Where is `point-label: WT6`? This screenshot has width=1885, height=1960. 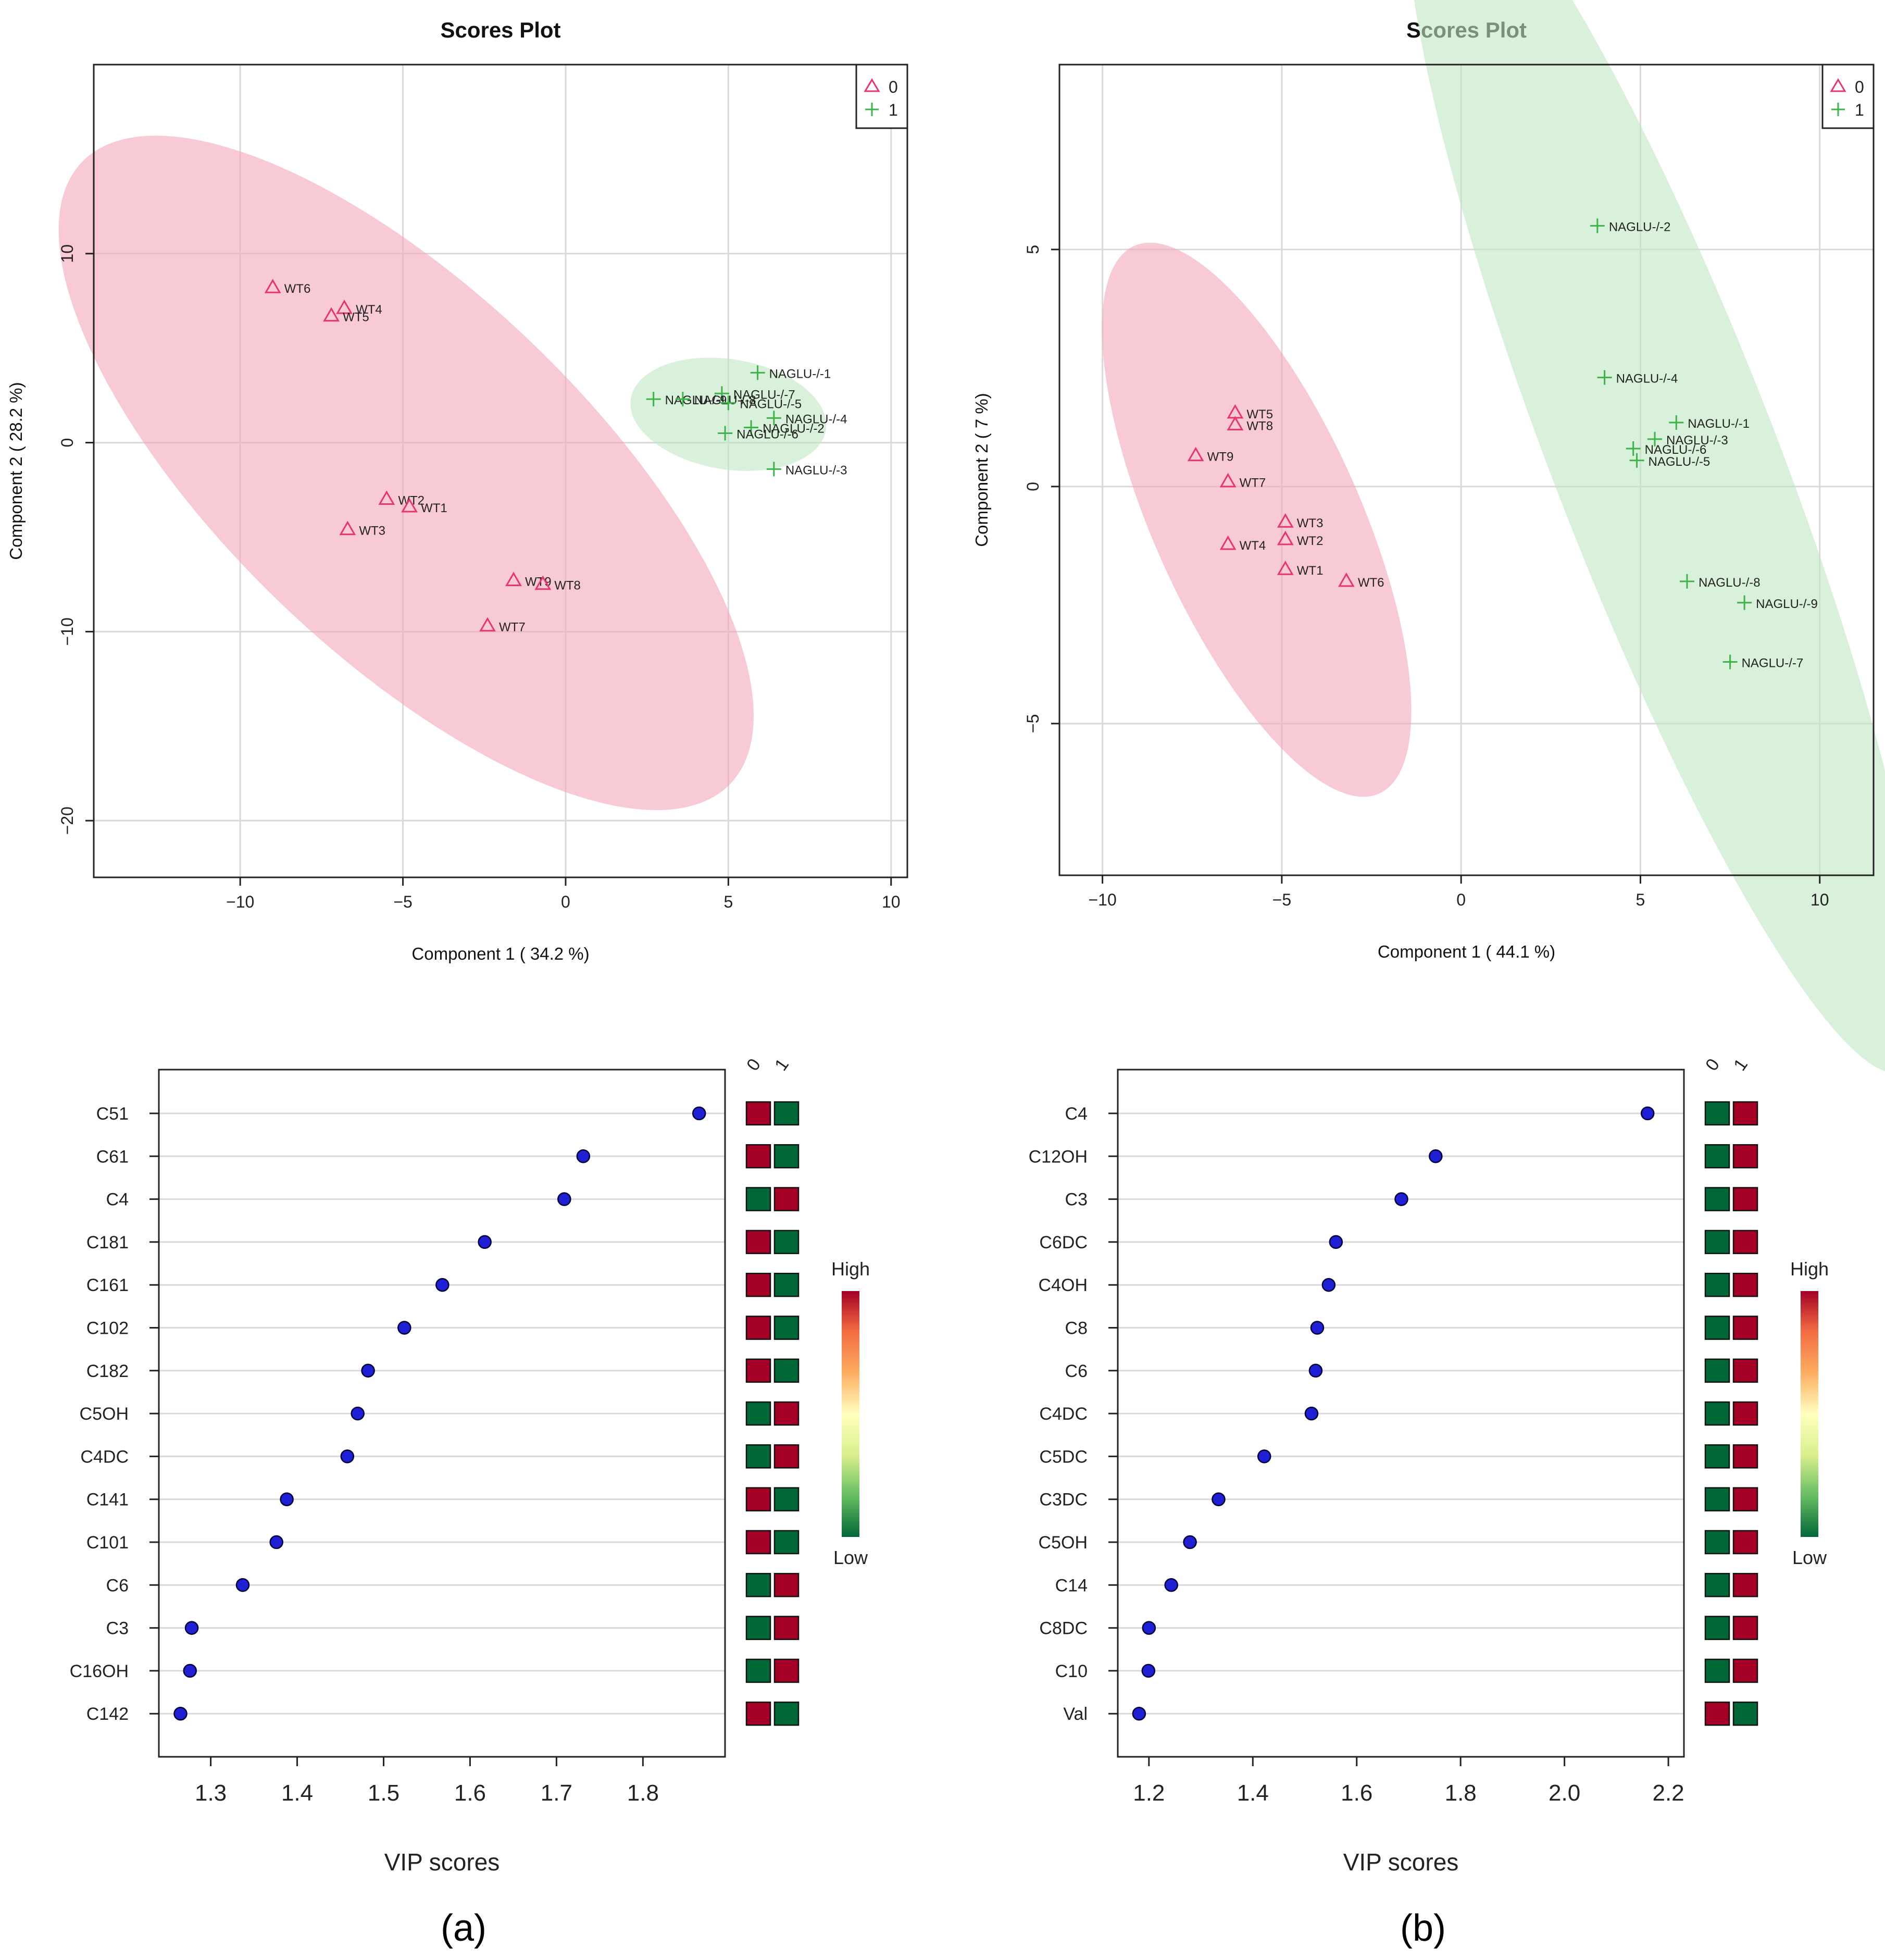 point-label: WT6 is located at coordinates (298, 289).